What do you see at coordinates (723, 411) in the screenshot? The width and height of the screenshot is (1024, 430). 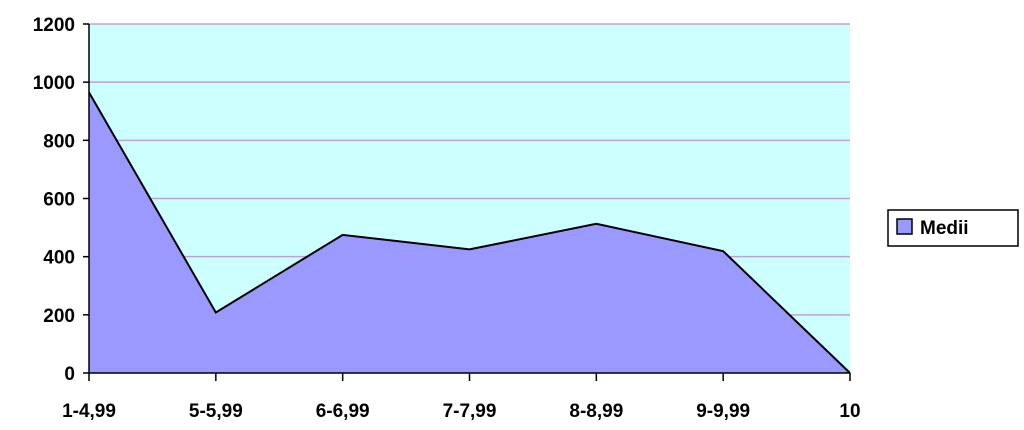 I see `x-tick-label: 9-9,99` at bounding box center [723, 411].